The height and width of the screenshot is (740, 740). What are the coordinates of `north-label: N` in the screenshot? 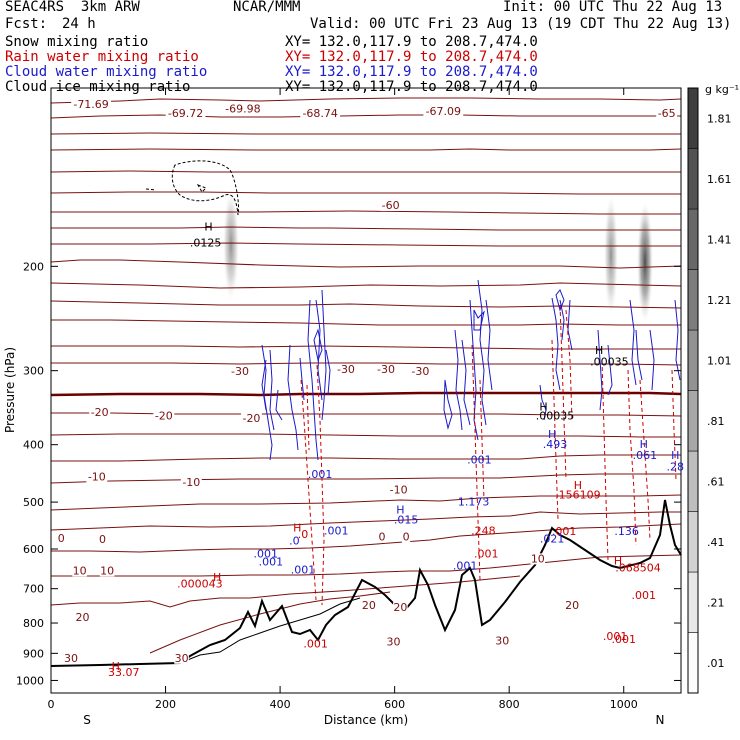 It's located at (660, 720).